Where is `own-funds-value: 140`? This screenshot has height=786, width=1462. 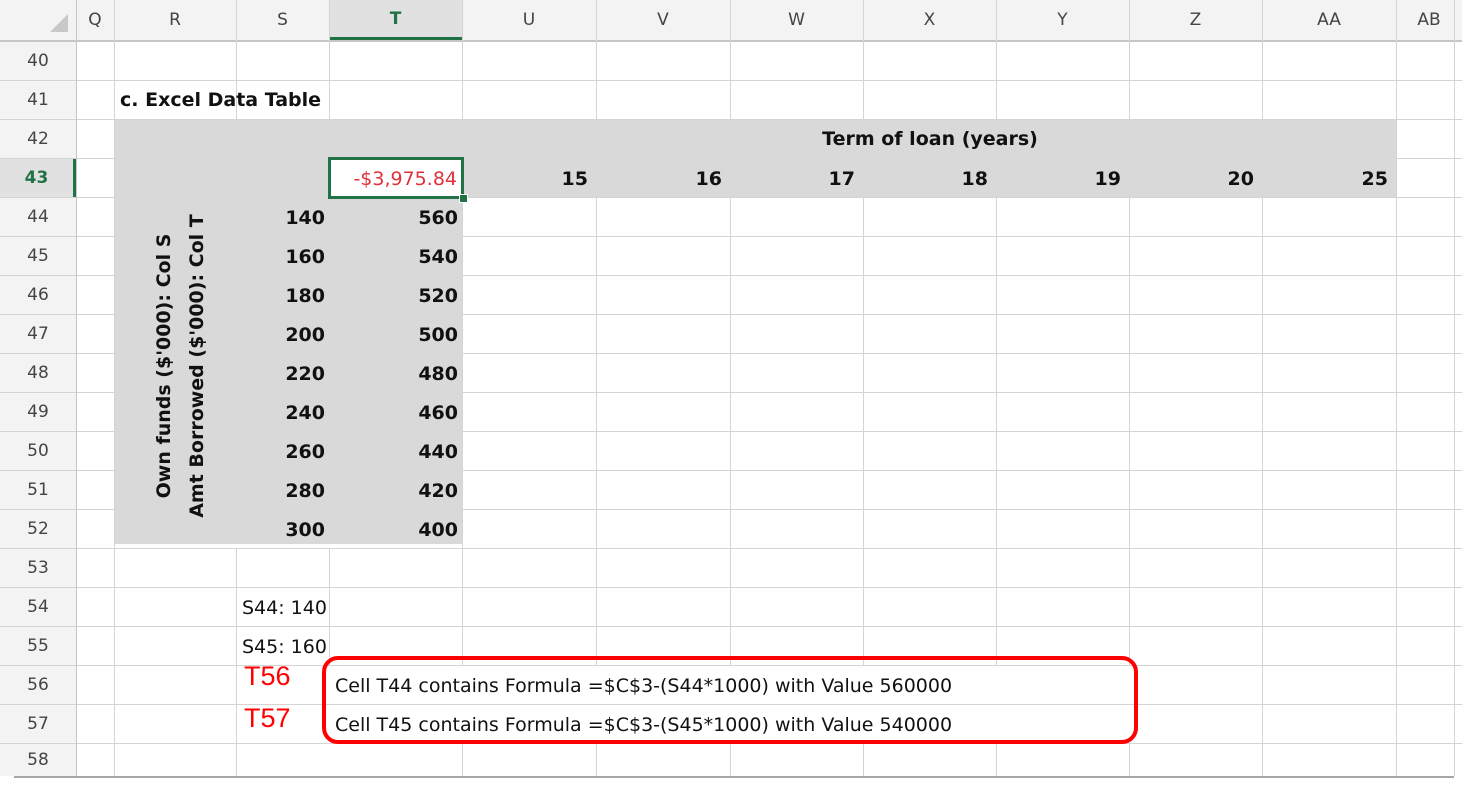
own-funds-value: 140 is located at coordinates (305, 217).